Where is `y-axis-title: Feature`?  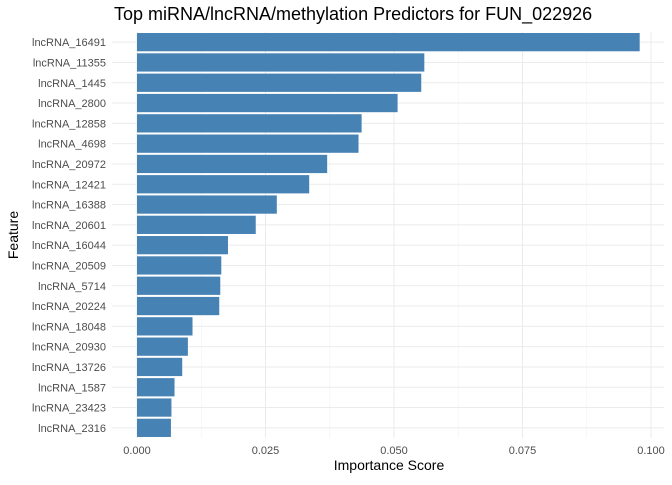 y-axis-title: Feature is located at coordinates (13, 235).